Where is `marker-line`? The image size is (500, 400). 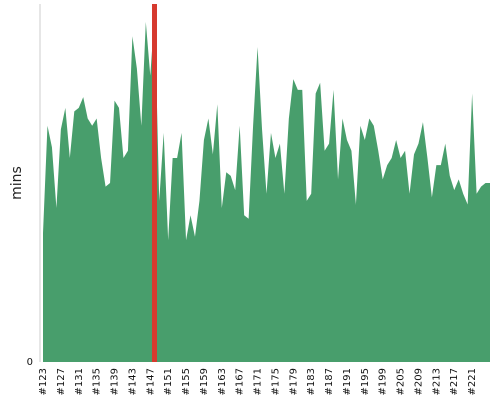
marker-line is located at coordinates (154, 183).